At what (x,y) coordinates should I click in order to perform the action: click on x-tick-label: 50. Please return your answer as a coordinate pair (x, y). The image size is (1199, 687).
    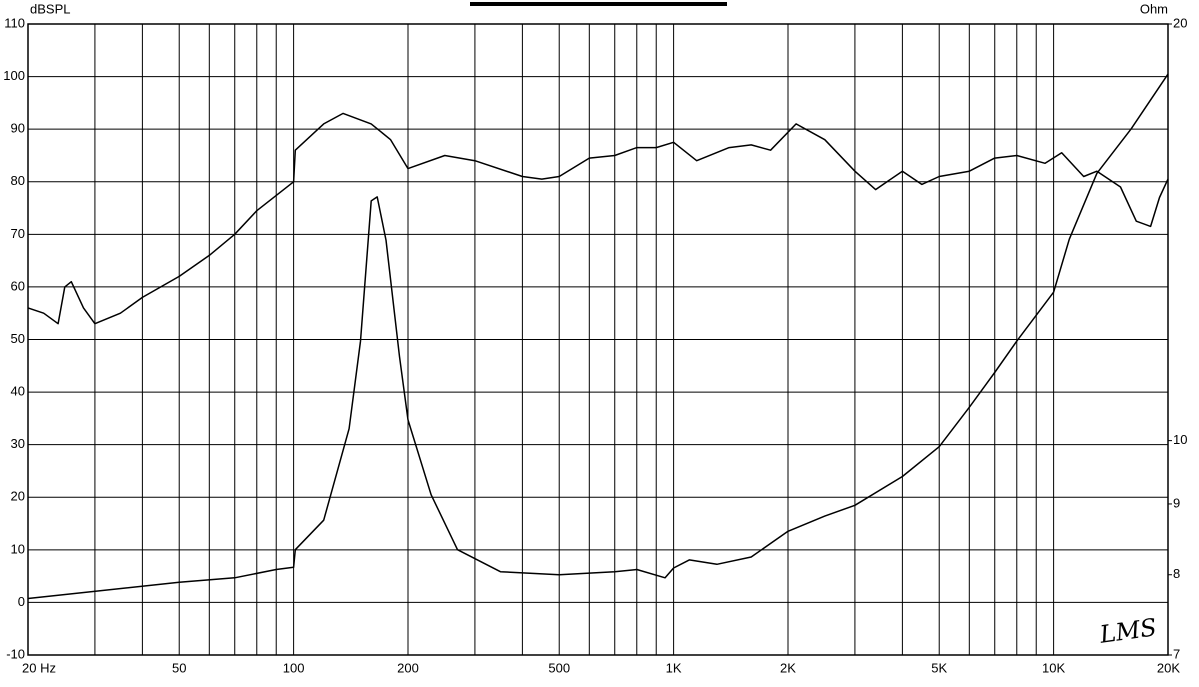
    Looking at the image, I should click on (179, 667).